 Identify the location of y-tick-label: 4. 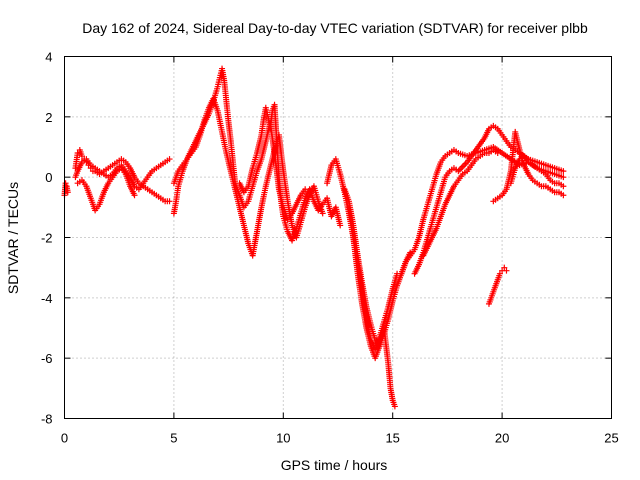
(48, 57).